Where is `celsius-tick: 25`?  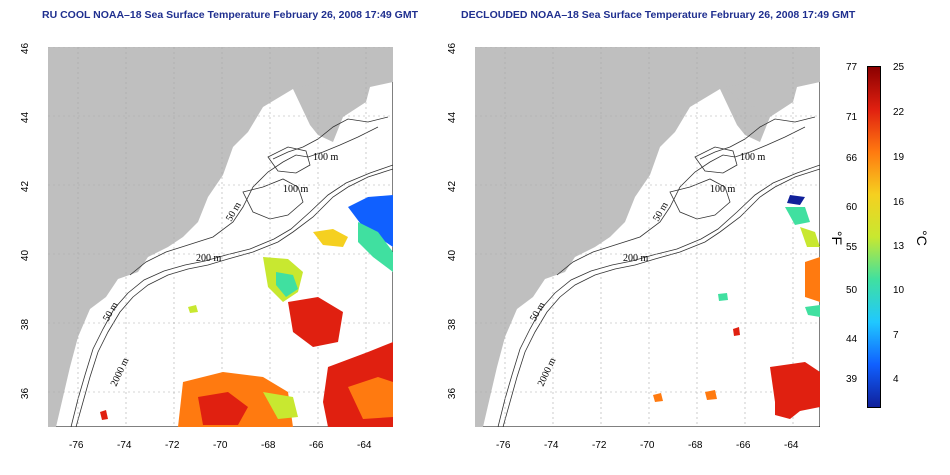 celsius-tick: 25 is located at coordinates (899, 67).